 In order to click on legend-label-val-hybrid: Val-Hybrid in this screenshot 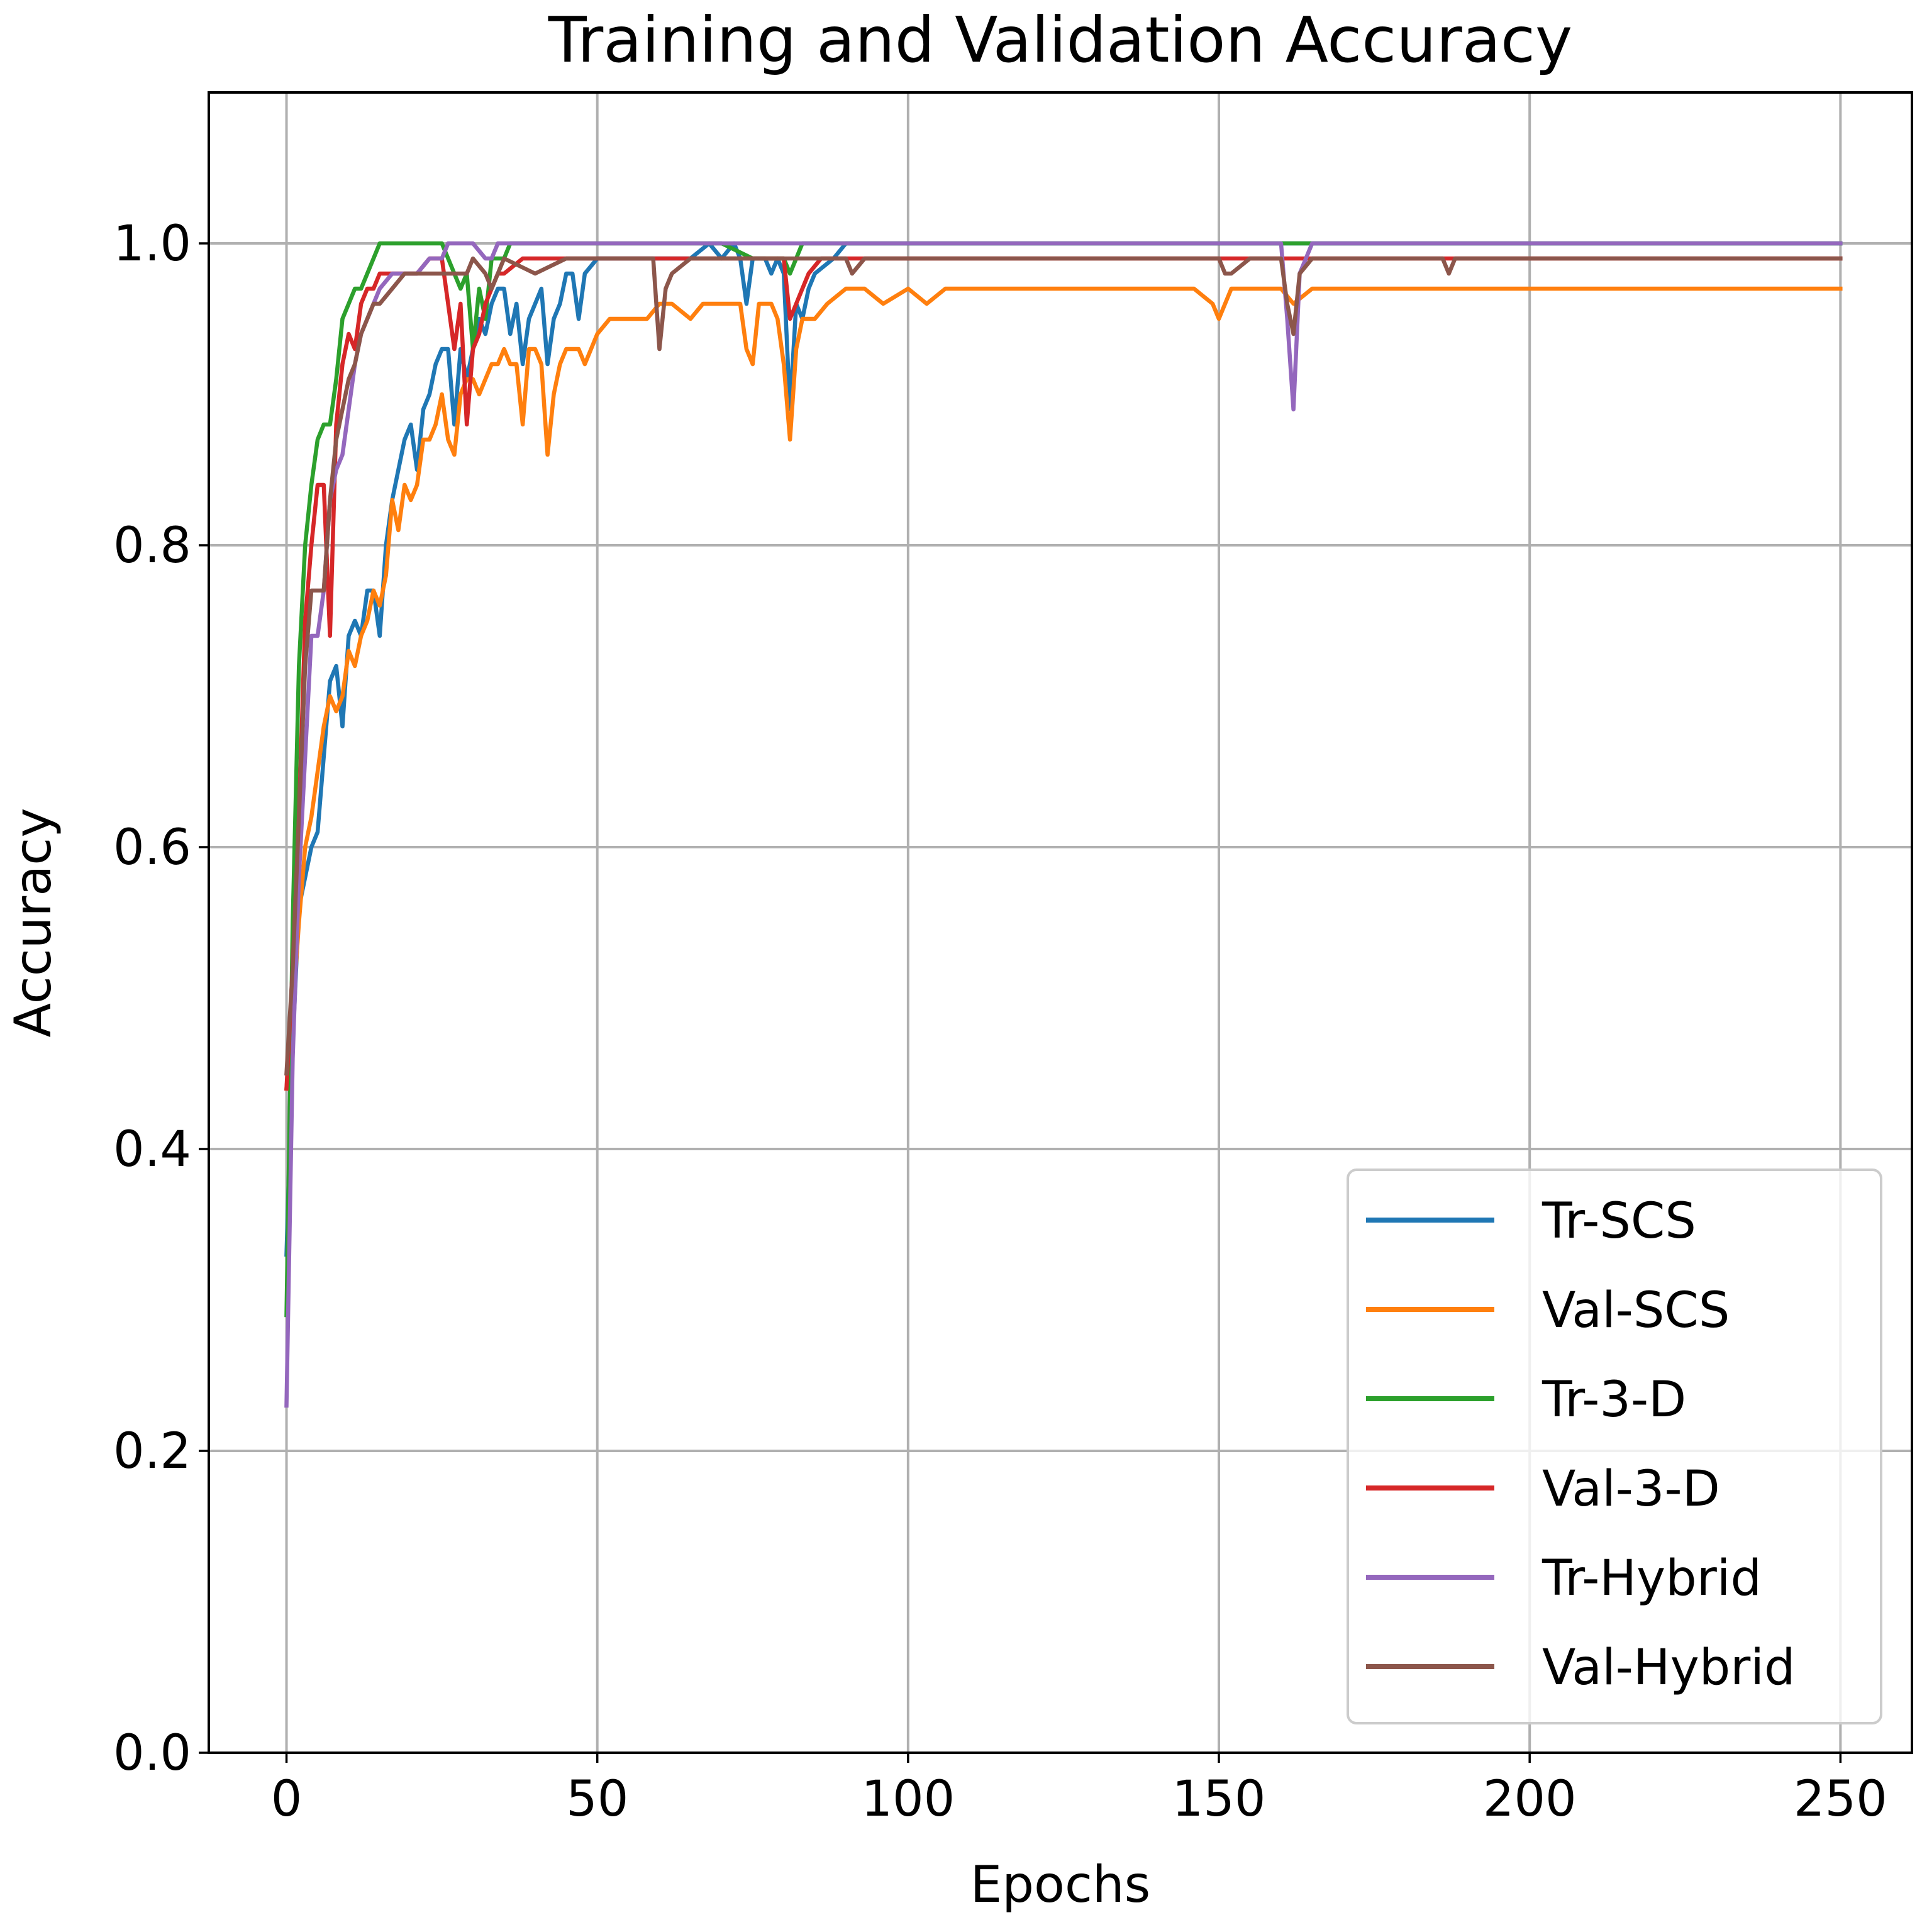, I will do `click(1669, 1668)`.